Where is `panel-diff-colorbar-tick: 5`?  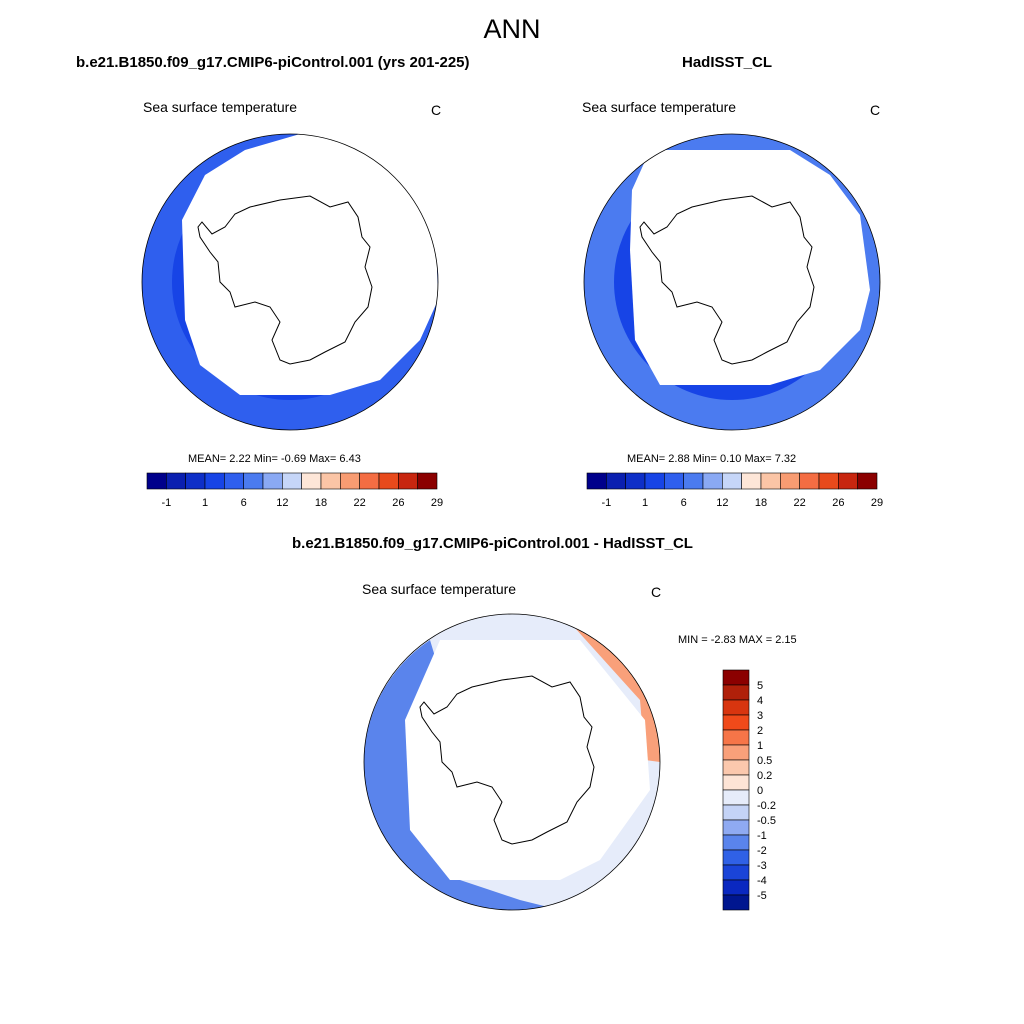 panel-diff-colorbar-tick: 5 is located at coordinates (760, 686).